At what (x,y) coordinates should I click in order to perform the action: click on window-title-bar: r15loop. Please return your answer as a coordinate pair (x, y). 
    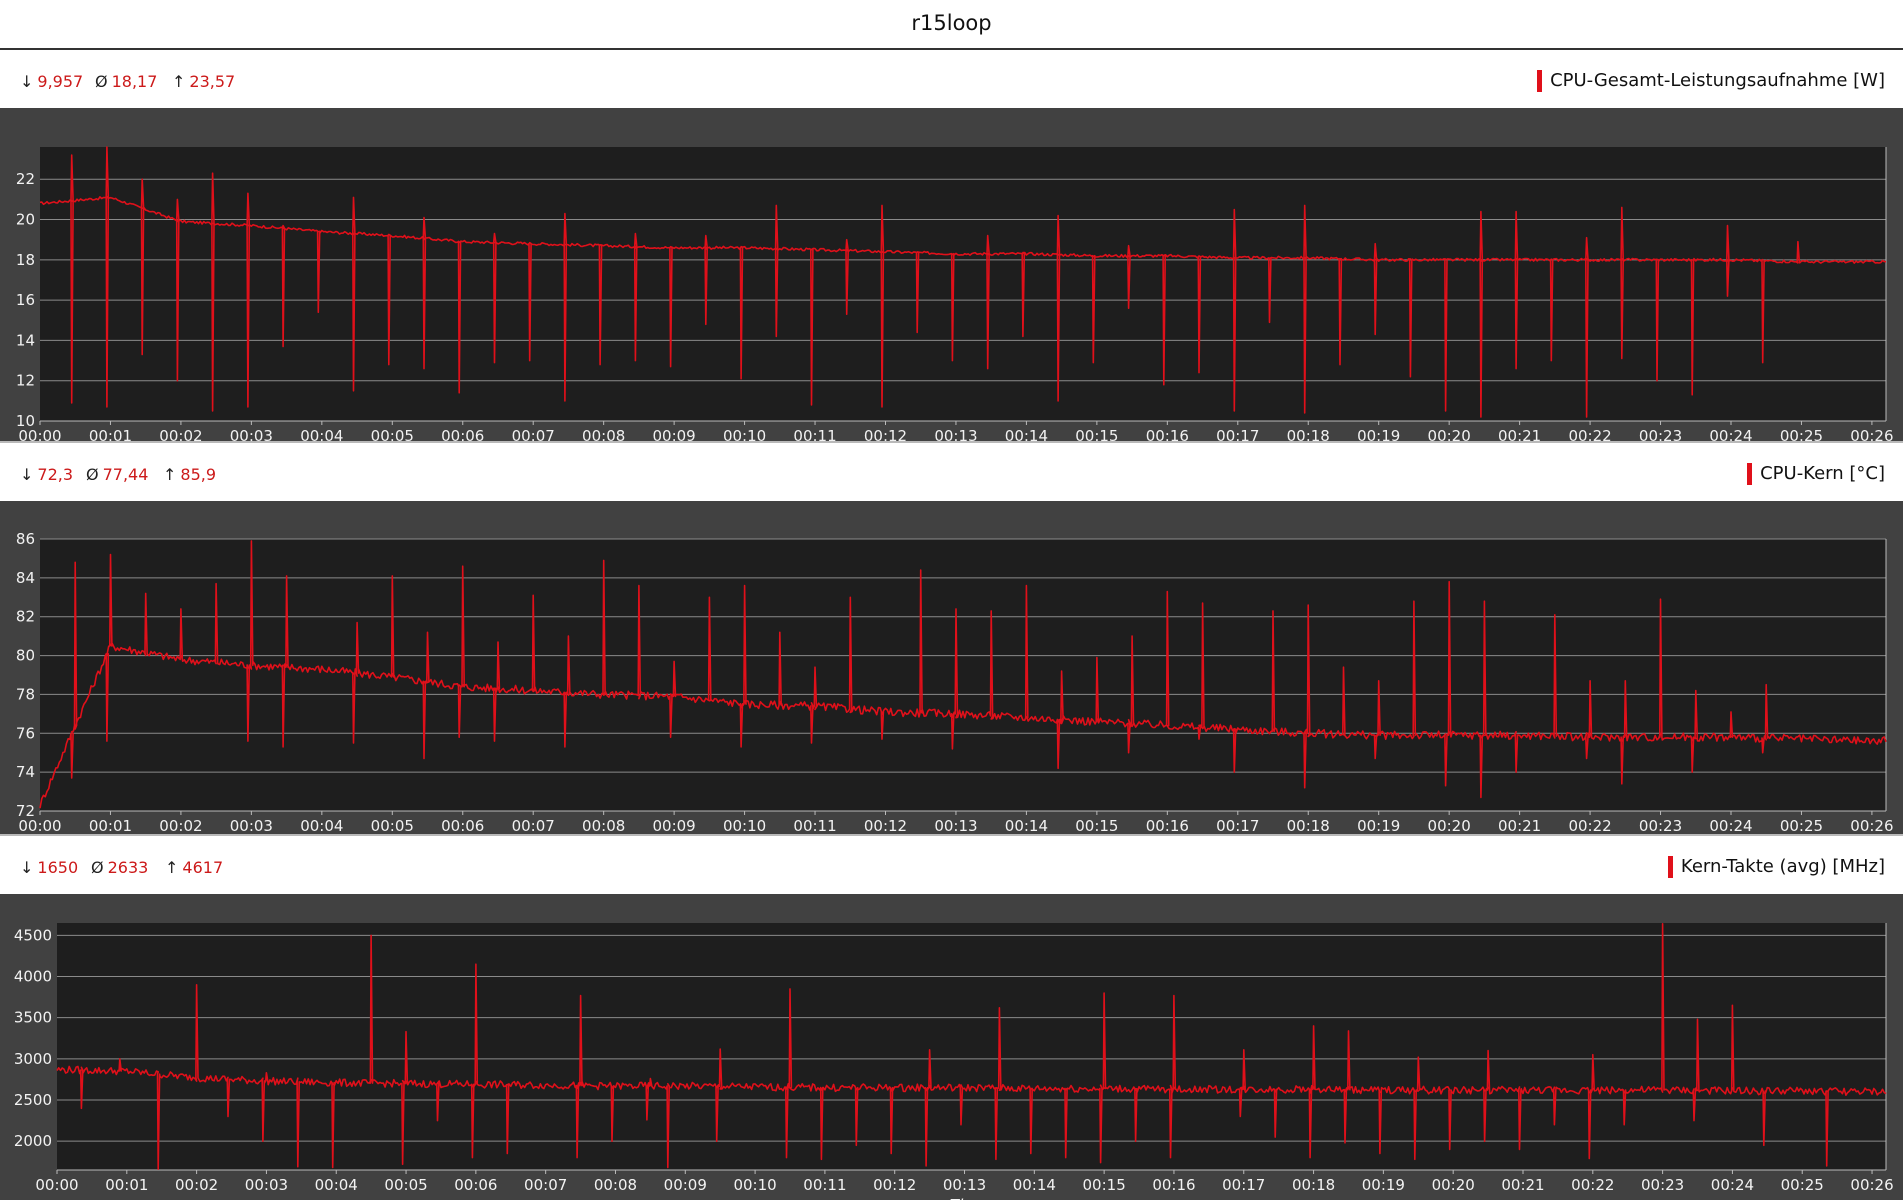
    Looking at the image, I should click on (951, 25).